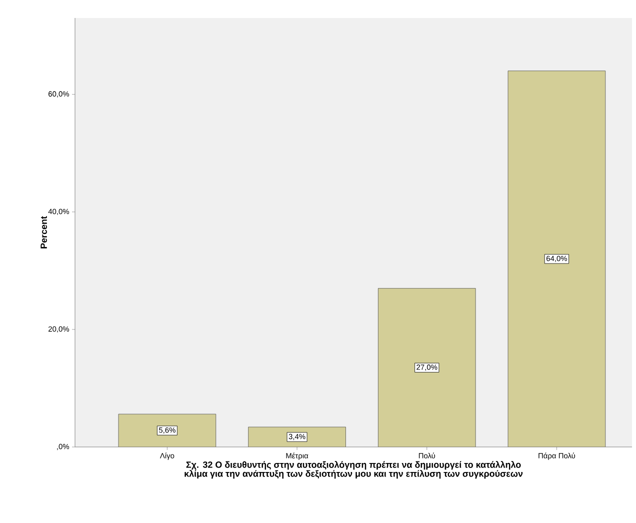  I want to click on x-axis-title: Σχ. 32 Ο διευθυντής στην αυτοαξιολόγηση πρέπει να δημιουργεί το κατάλληλο κλίμα για την ανάπτυξη των δεξιοτήτων μου και την επίλυση των συγκρούσεων, so click(353, 470).